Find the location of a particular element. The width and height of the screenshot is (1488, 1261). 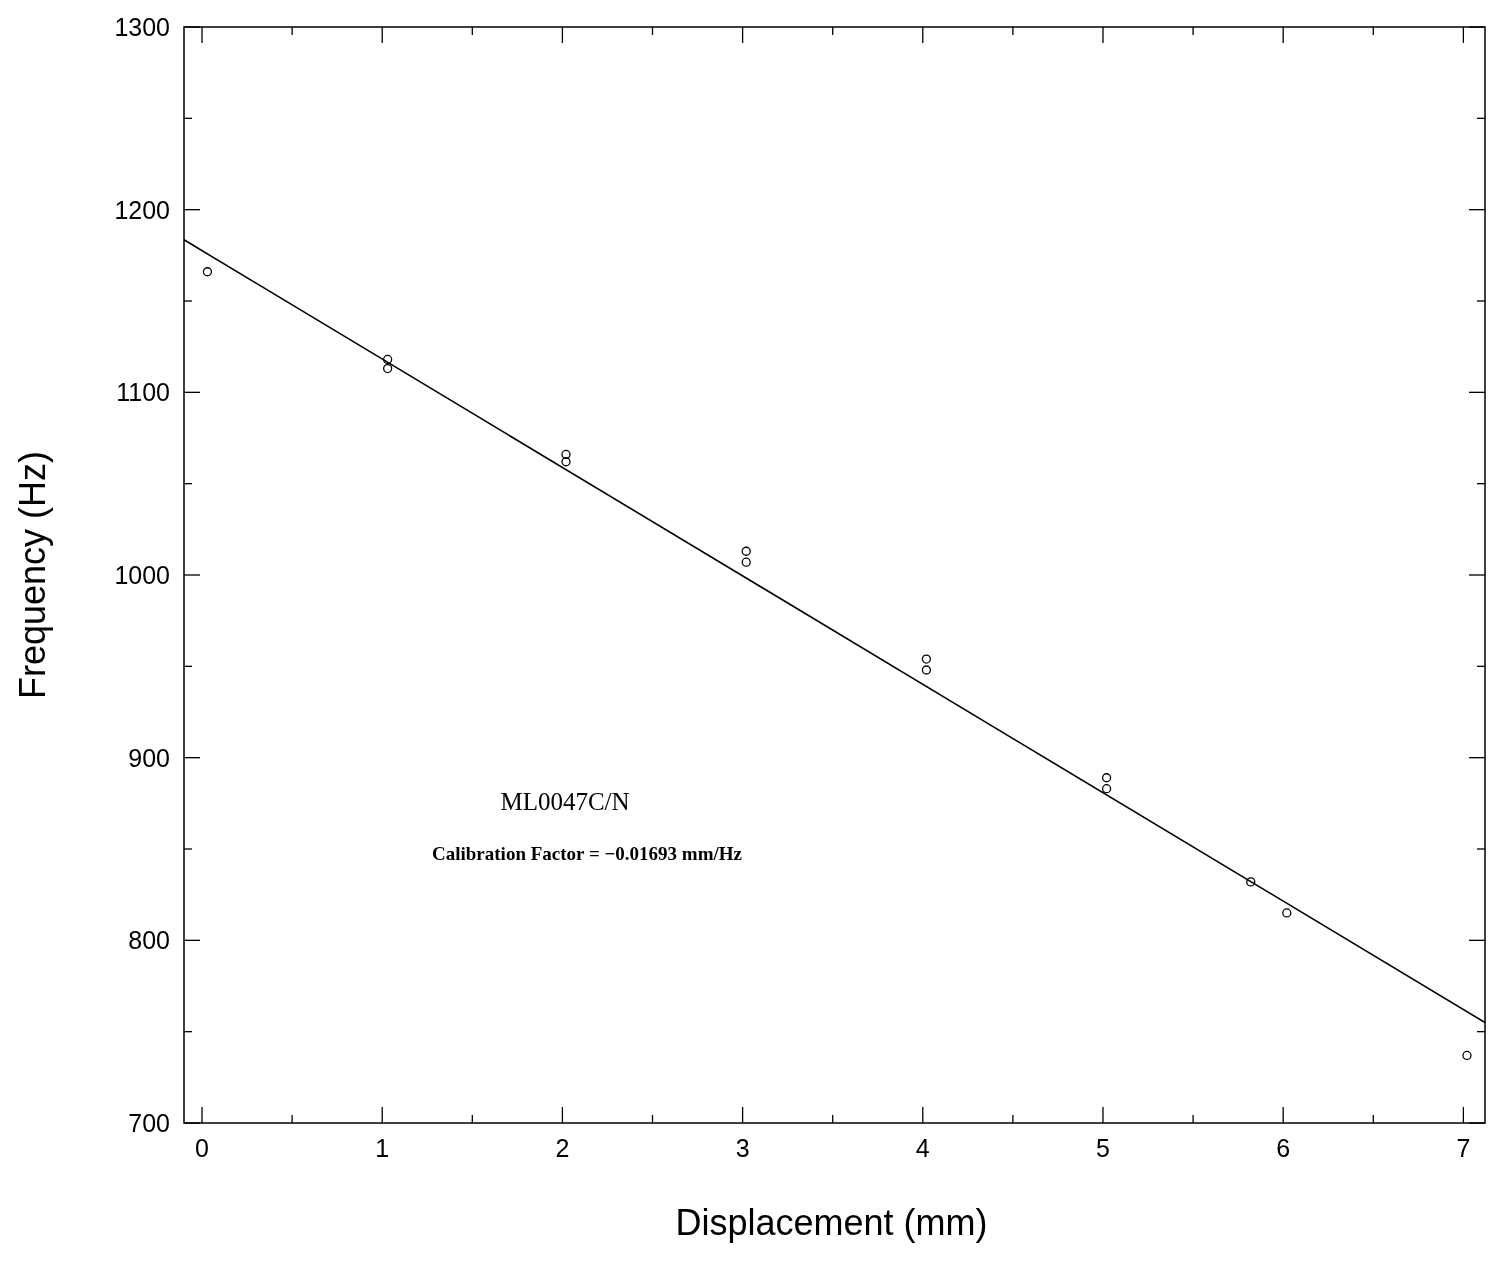

annotation: Calibration Factor = −0.01693 mm/Hz is located at coordinates (587, 853).